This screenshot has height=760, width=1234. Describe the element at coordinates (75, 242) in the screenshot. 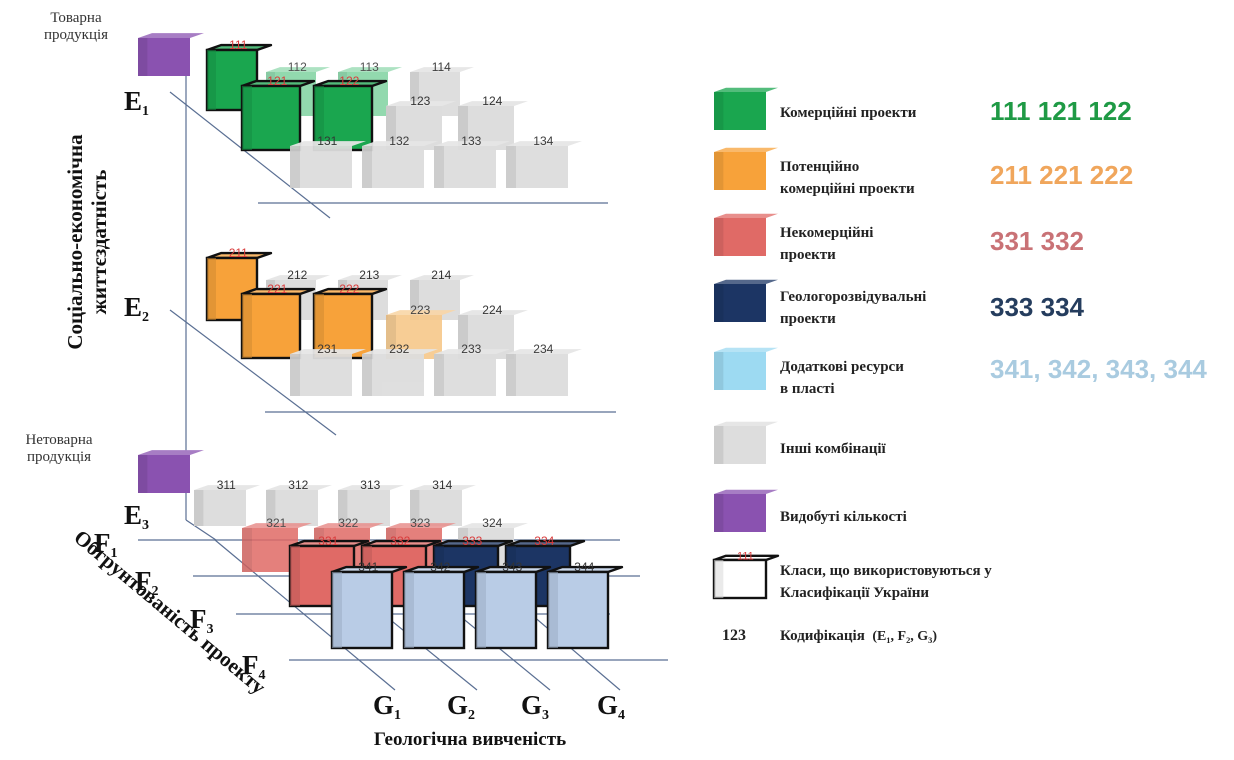

I see `y-axis-title-line1: Соціально-економічна` at that location.